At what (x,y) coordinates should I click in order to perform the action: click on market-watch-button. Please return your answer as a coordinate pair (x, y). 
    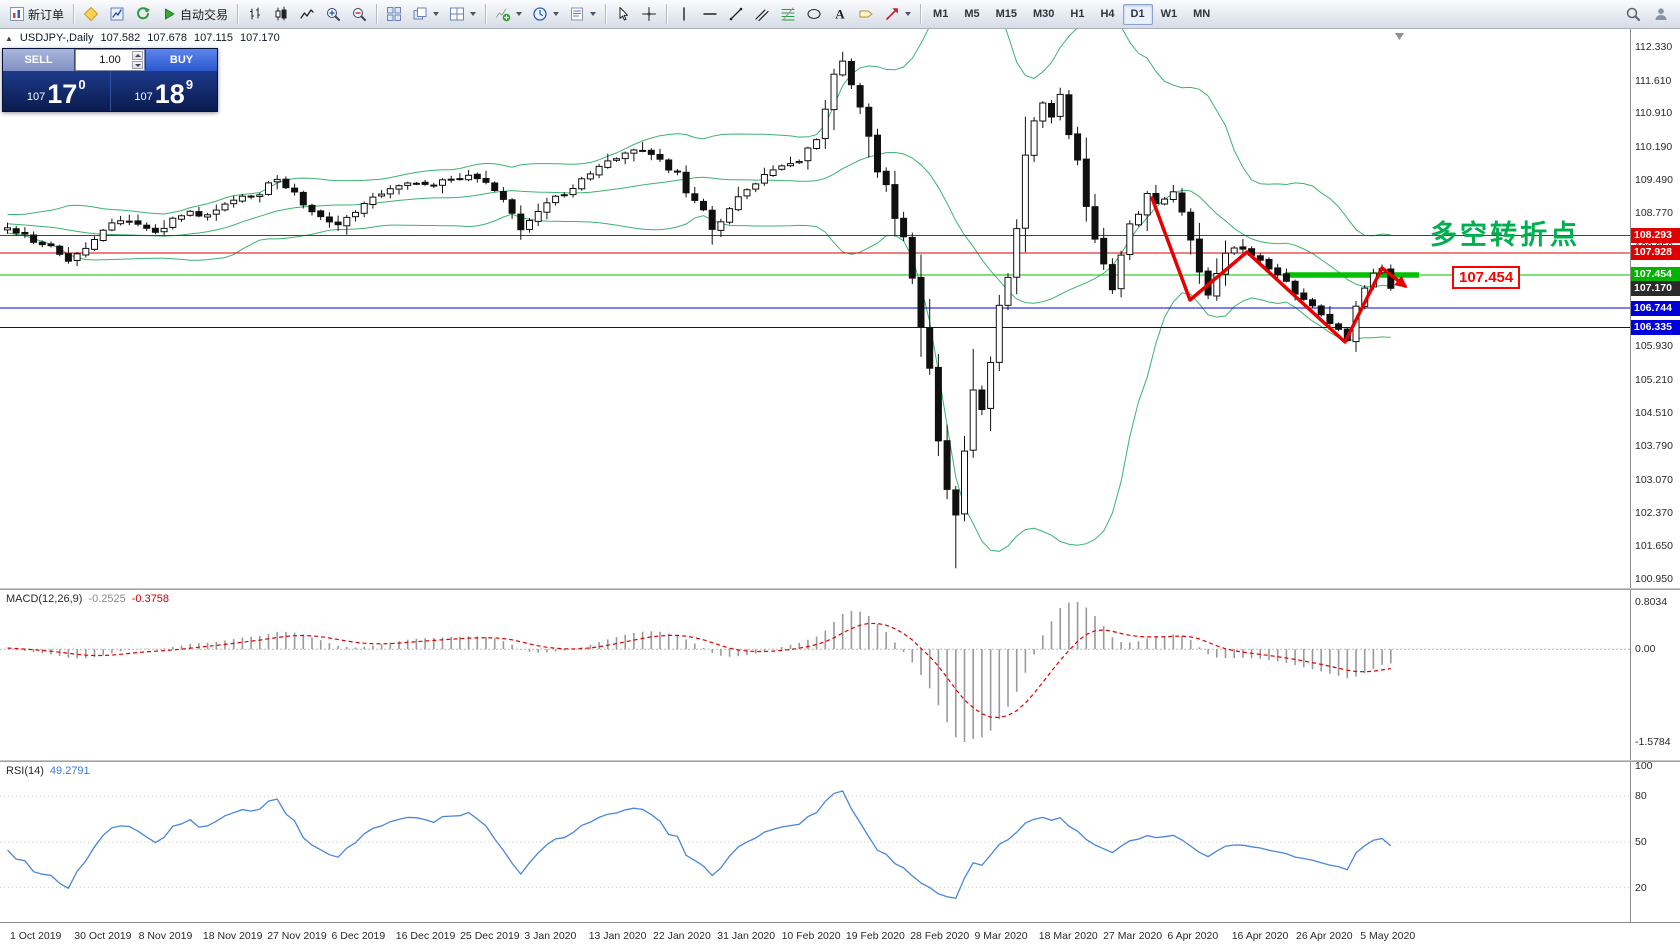
    Looking at the image, I should click on (117, 14).